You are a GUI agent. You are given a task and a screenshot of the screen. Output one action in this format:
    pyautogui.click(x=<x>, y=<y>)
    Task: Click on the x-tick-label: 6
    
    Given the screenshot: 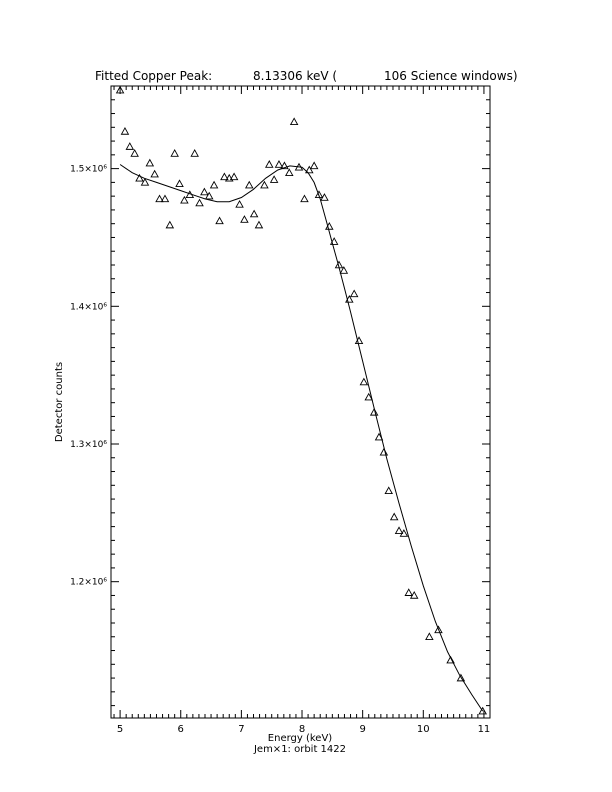 What is the action you would take?
    pyautogui.click(x=181, y=729)
    